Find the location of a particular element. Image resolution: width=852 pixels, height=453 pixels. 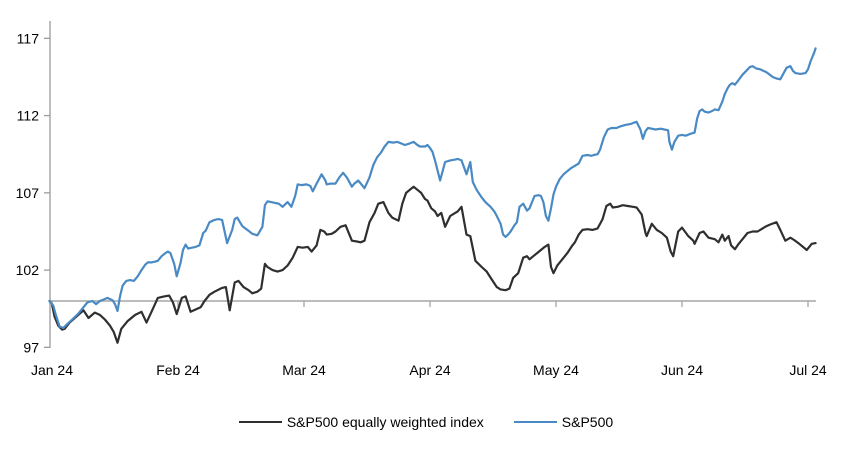

y-axis-tick-label: 112 is located at coordinates (28, 116).